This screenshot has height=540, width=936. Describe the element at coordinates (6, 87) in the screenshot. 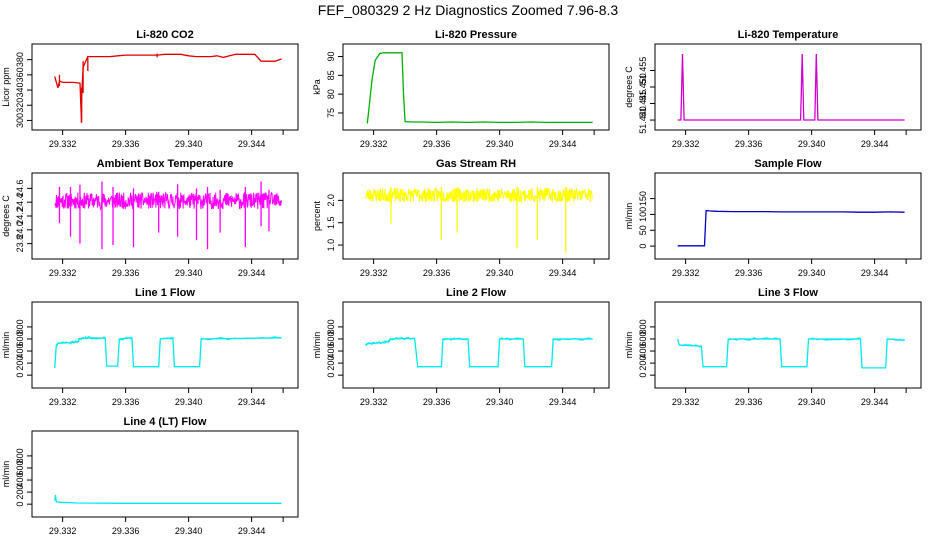

I see `y-axis-label: Licor ppm` at that location.